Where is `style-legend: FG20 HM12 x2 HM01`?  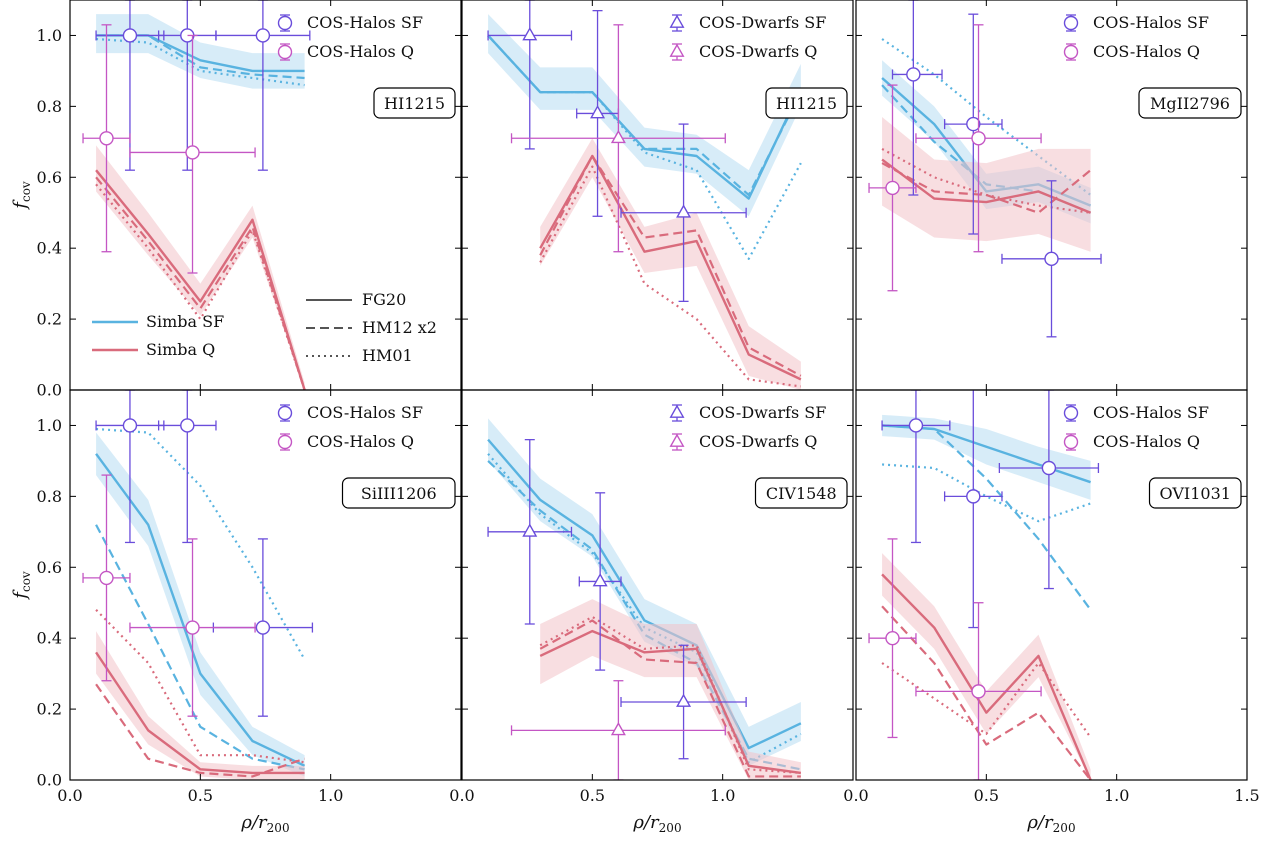 style-legend: FG20 HM12 x2 HM01 is located at coordinates (371, 327).